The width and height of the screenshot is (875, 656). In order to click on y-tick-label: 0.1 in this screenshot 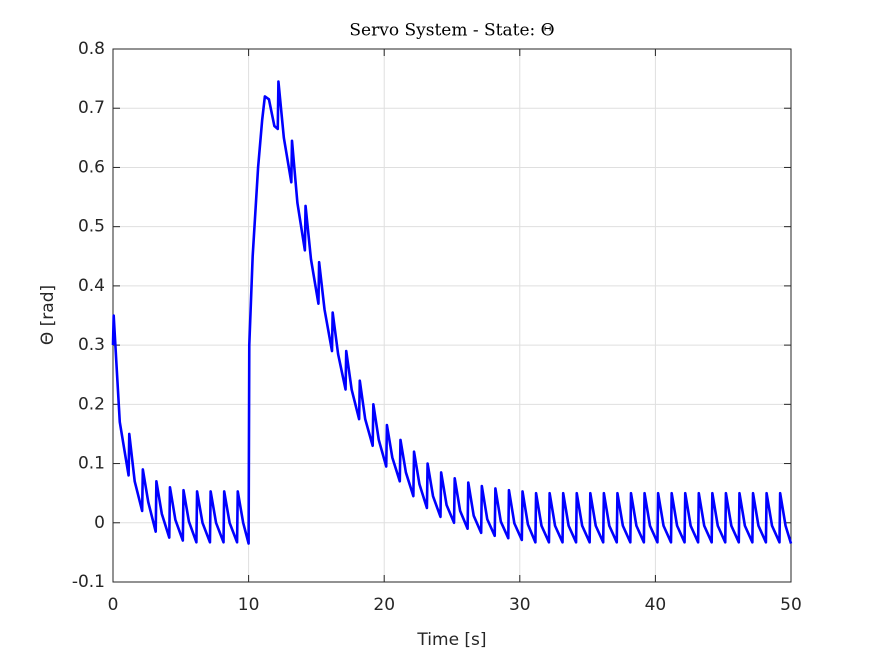, I will do `click(91, 464)`.